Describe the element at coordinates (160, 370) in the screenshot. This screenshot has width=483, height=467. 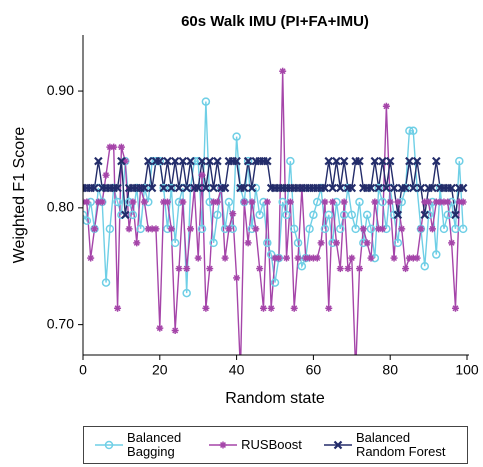
I see `x-tick-label: 20` at that location.